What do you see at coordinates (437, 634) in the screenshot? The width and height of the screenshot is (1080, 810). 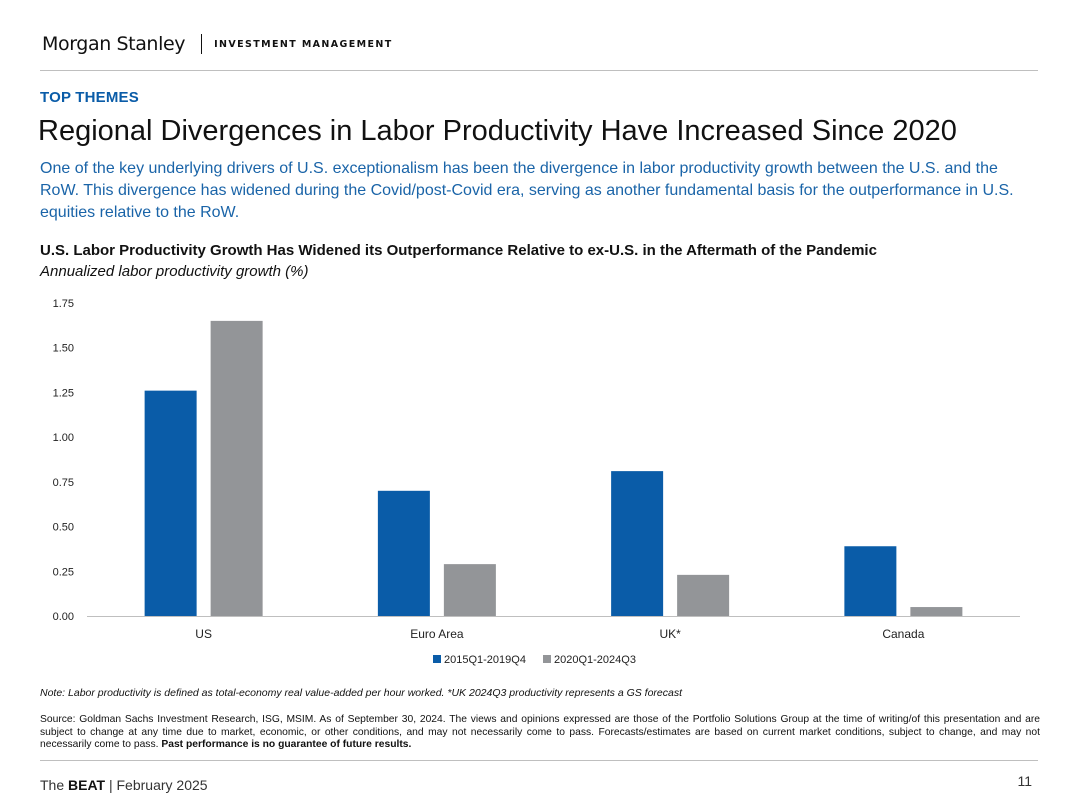 I see `x-tick-label: Euro Area` at bounding box center [437, 634].